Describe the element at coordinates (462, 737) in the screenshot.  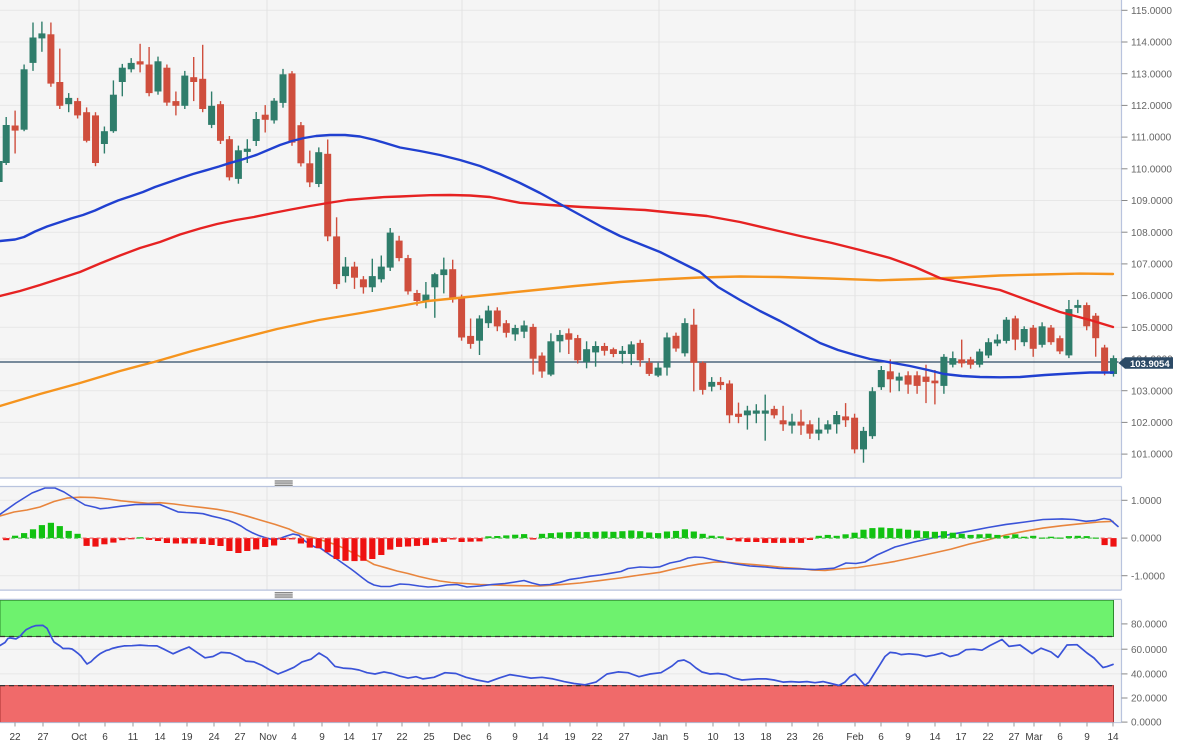
I see `svg-text: Dec` at that location.